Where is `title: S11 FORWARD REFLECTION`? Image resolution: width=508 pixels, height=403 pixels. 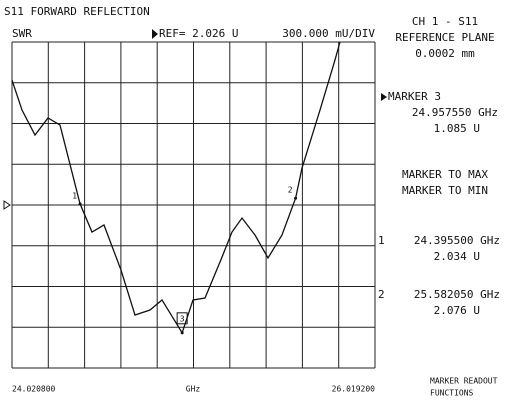
title: S11 FORWARD REFLECTION is located at coordinates (77, 11).